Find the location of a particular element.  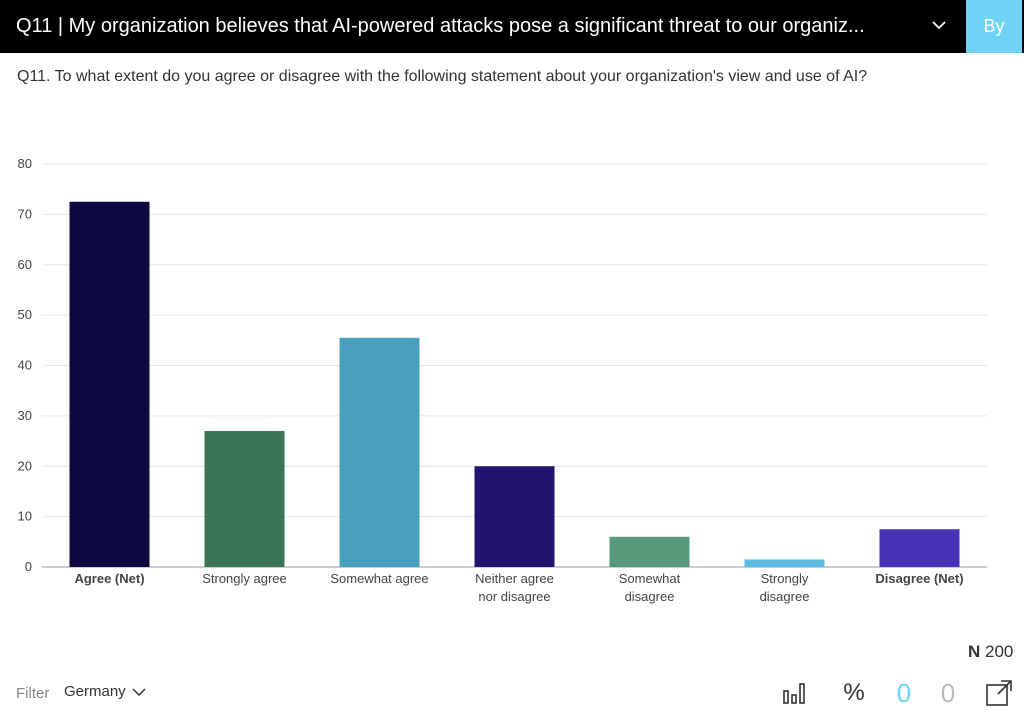

y-tick-label: 80 is located at coordinates (25, 163).